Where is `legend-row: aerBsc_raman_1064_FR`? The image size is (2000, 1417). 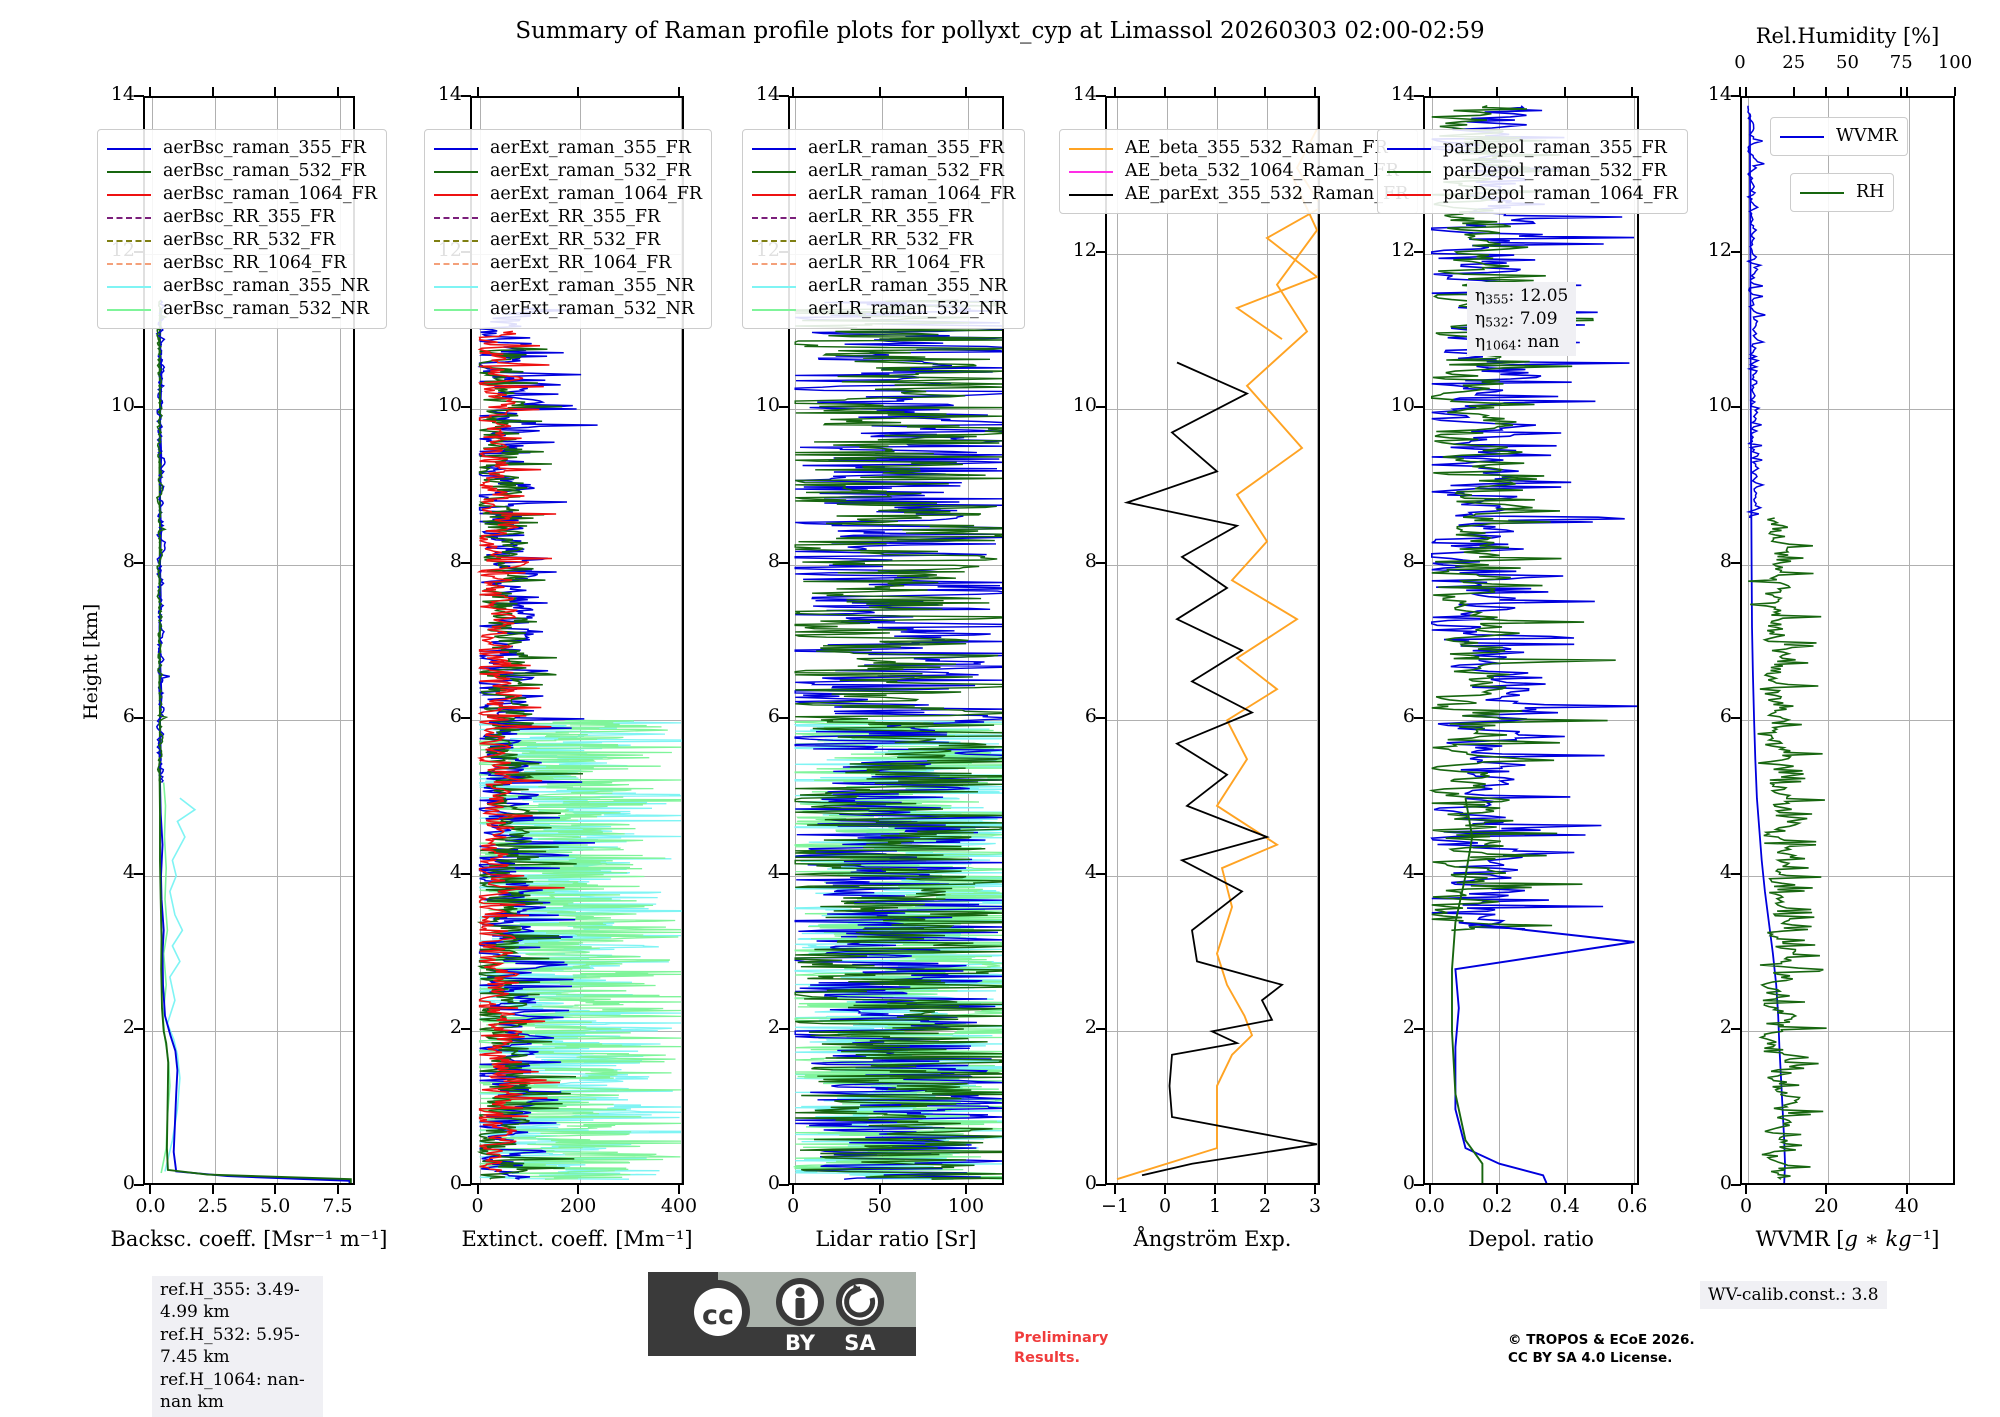 legend-row: aerBsc_raman_1064_FR is located at coordinates (242, 194).